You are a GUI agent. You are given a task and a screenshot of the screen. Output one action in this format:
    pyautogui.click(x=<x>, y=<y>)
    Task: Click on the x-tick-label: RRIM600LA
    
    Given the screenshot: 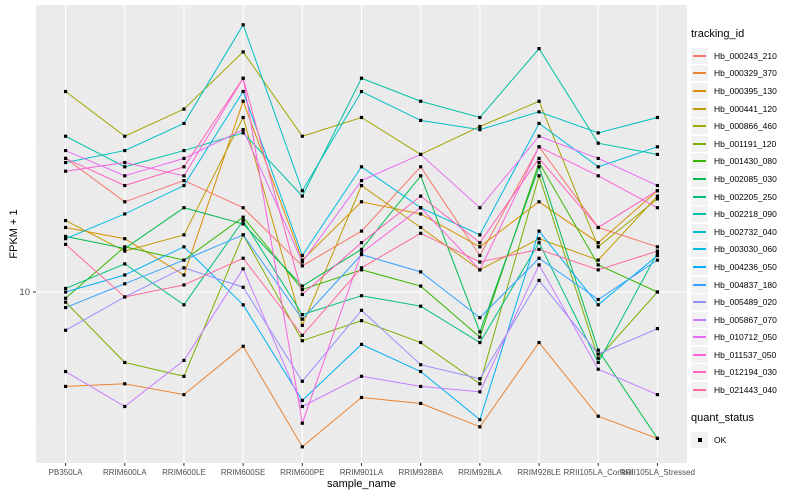 What is the action you would take?
    pyautogui.click(x=125, y=472)
    